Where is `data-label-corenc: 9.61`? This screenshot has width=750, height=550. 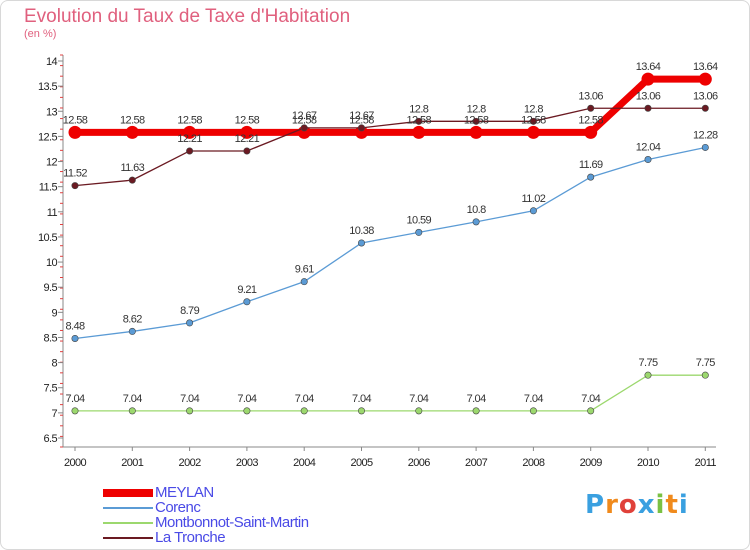
data-label-corenc: 9.61 is located at coordinates (304, 270).